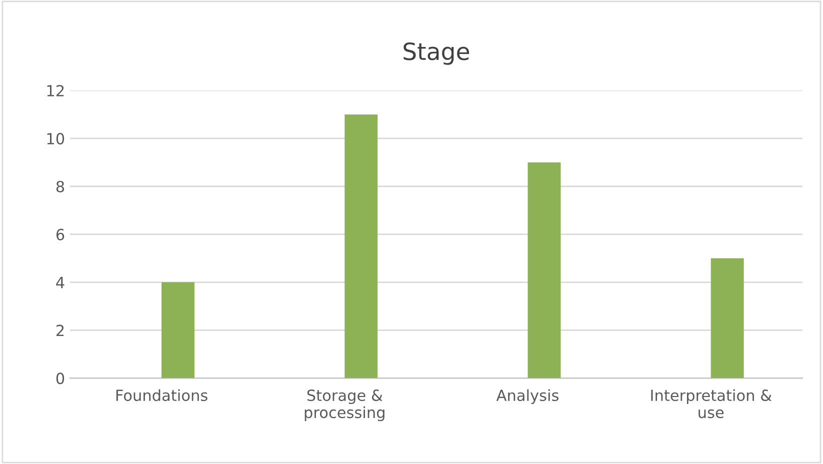  I want to click on y-tick-label: 10, so click(55, 138).